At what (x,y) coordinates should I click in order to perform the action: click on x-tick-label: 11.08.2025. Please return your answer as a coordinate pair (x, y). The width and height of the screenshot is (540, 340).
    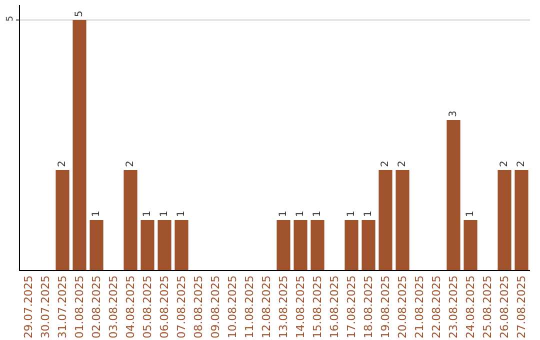
    Looking at the image, I should click on (249, 306).